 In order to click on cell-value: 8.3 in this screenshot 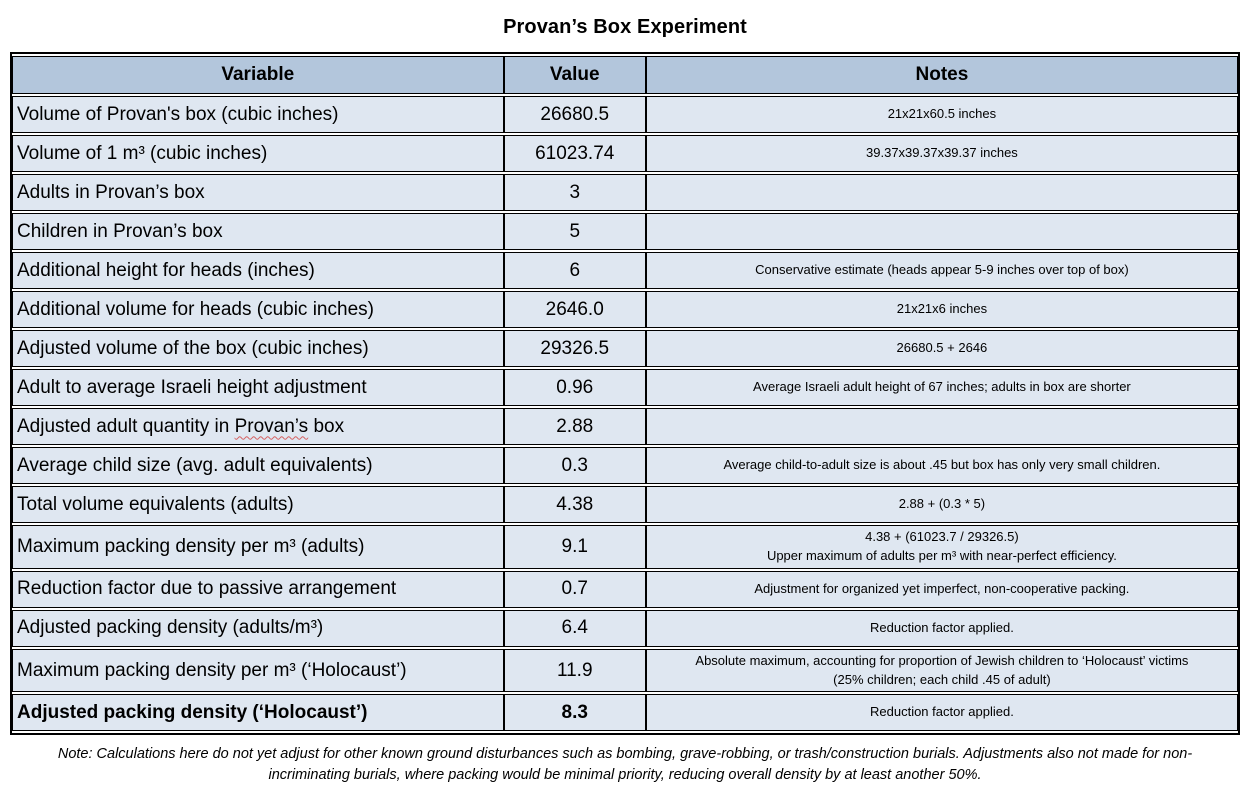, I will do `click(574, 713)`.